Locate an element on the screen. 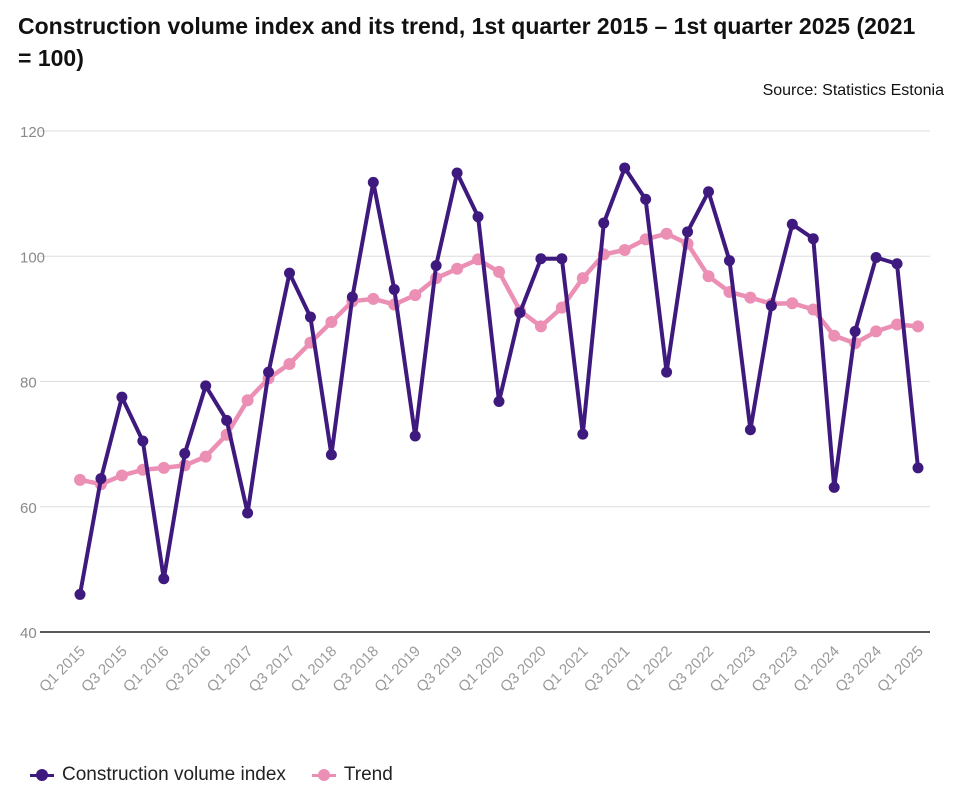 The height and width of the screenshot is (799, 960). y-axis-ticks: 40 60 80 100 120 is located at coordinates (32, 383).